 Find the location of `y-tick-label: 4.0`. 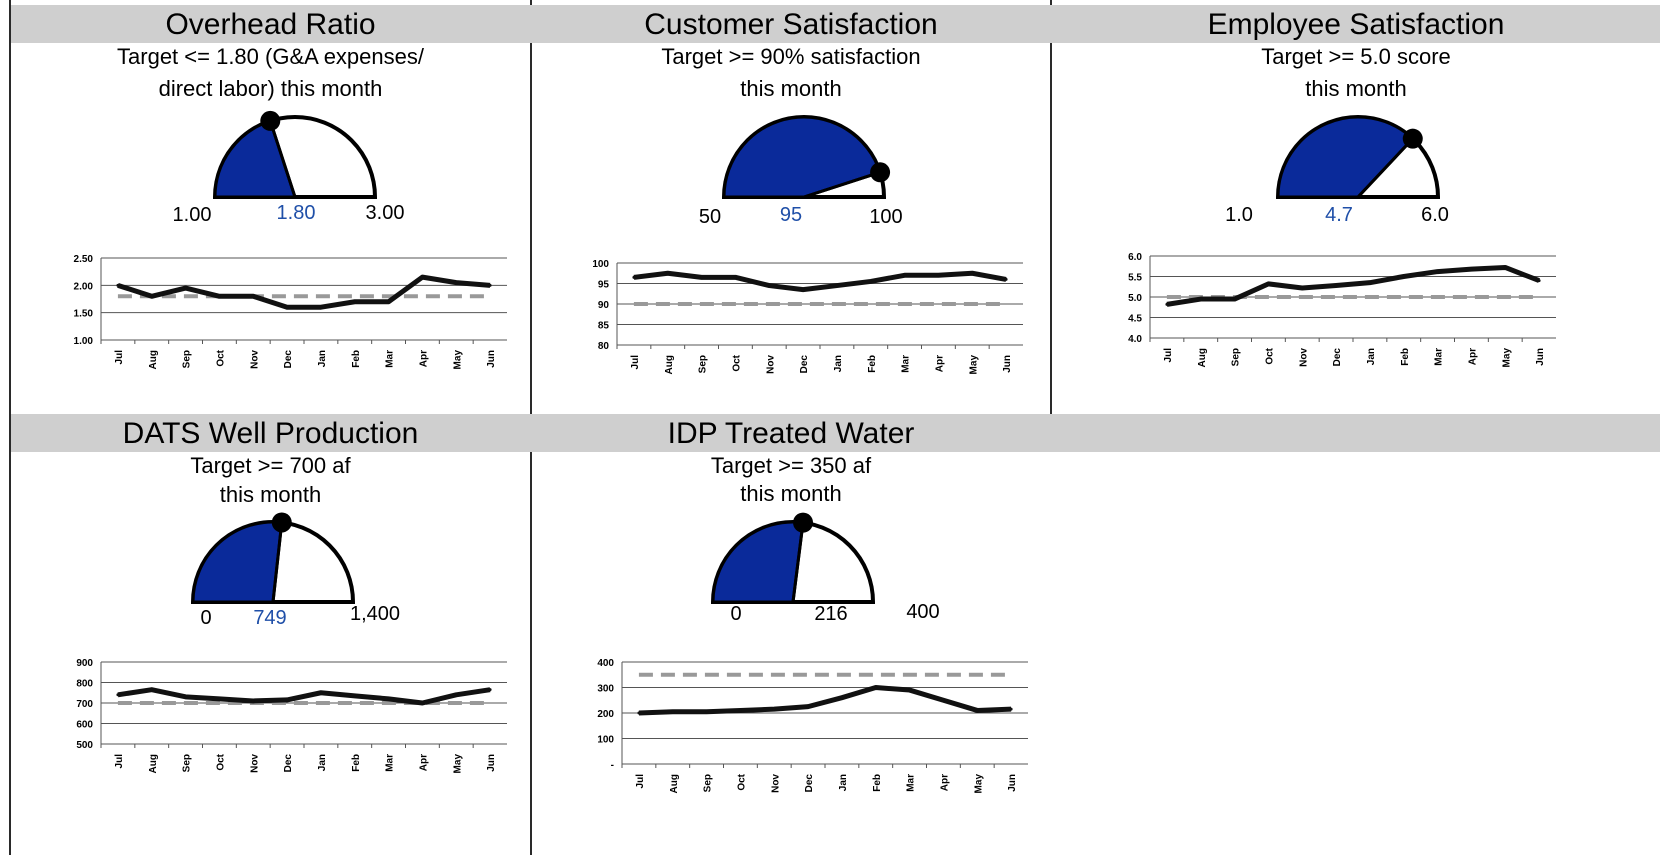

y-tick-label: 4.0 is located at coordinates (1135, 339).